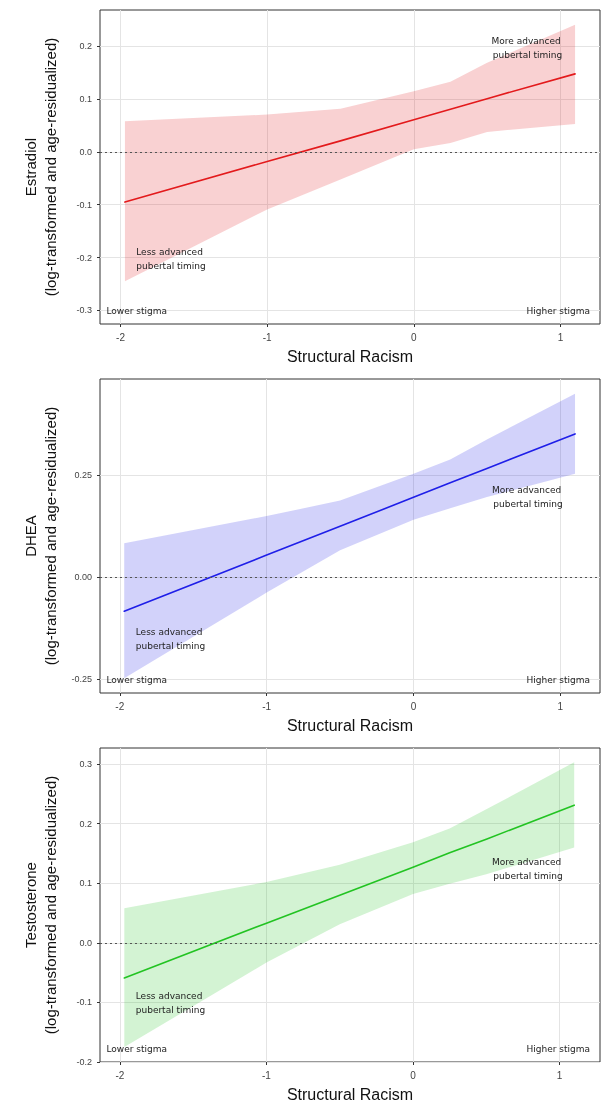 The width and height of the screenshot is (606, 1108). Describe the element at coordinates (84, 310) in the screenshot. I see `y-tick-label: -0.3` at that location.